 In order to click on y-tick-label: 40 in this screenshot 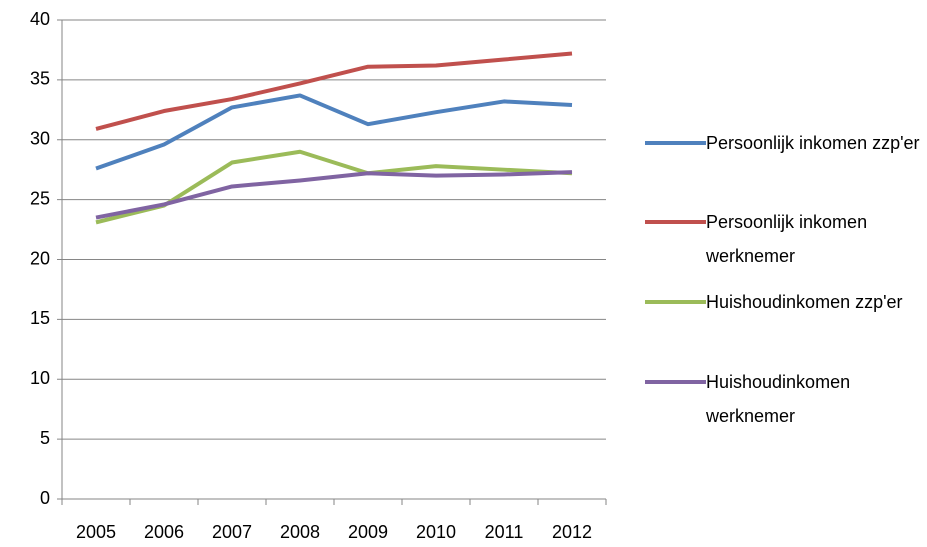, I will do `click(40, 19)`.